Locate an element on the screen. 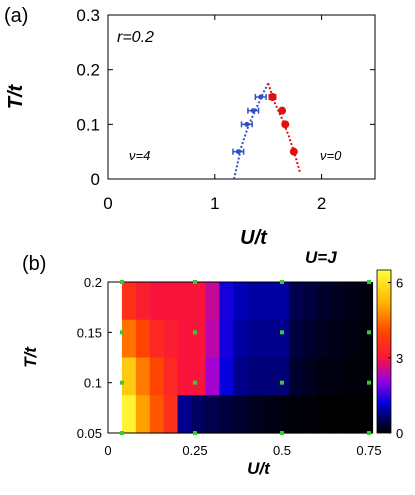 Image resolution: width=415 pixels, height=495 pixels. y-axis-label-b: T/t is located at coordinates (30, 357).